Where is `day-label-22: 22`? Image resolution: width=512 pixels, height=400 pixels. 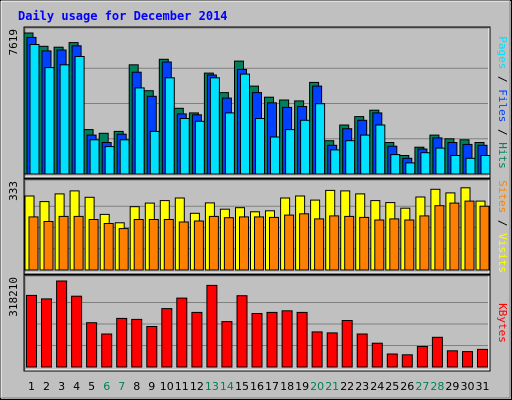
day-label-22: 22 is located at coordinates (347, 386).